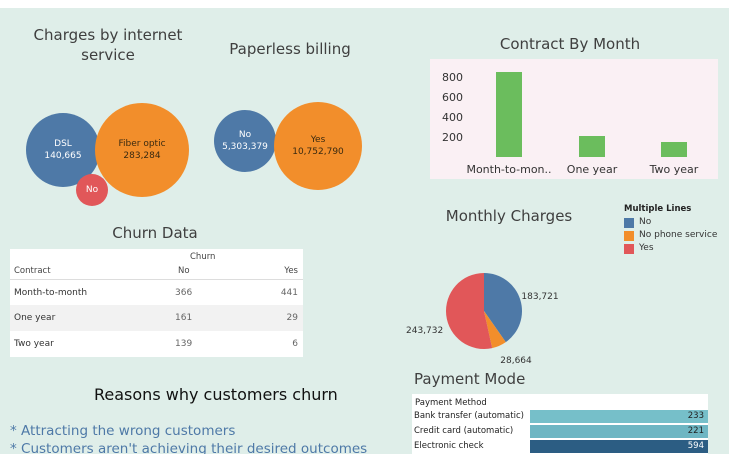  Describe the element at coordinates (470, 379) in the screenshot. I see `payment-title: Payment Mode` at that location.